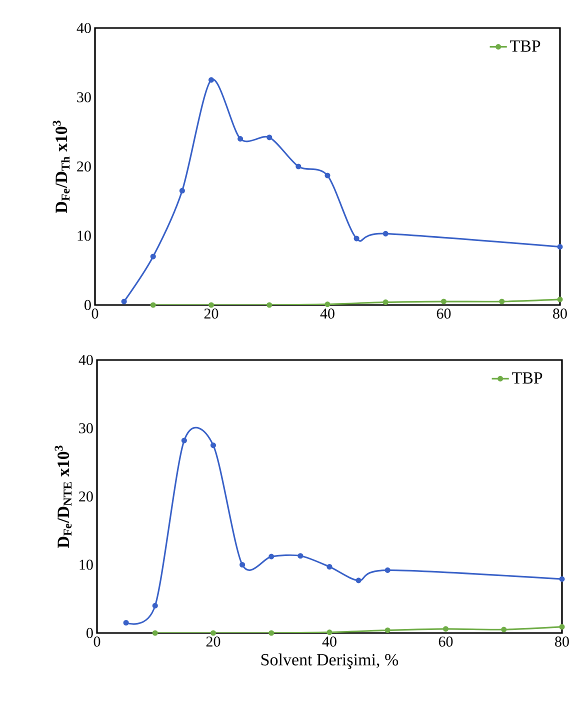  What do you see at coordinates (63, 497) in the screenshot?
I see `y-axis-title: D$_{Fe}$/D$_{NTE}$ x10$^{3}$` at bounding box center [63, 497].